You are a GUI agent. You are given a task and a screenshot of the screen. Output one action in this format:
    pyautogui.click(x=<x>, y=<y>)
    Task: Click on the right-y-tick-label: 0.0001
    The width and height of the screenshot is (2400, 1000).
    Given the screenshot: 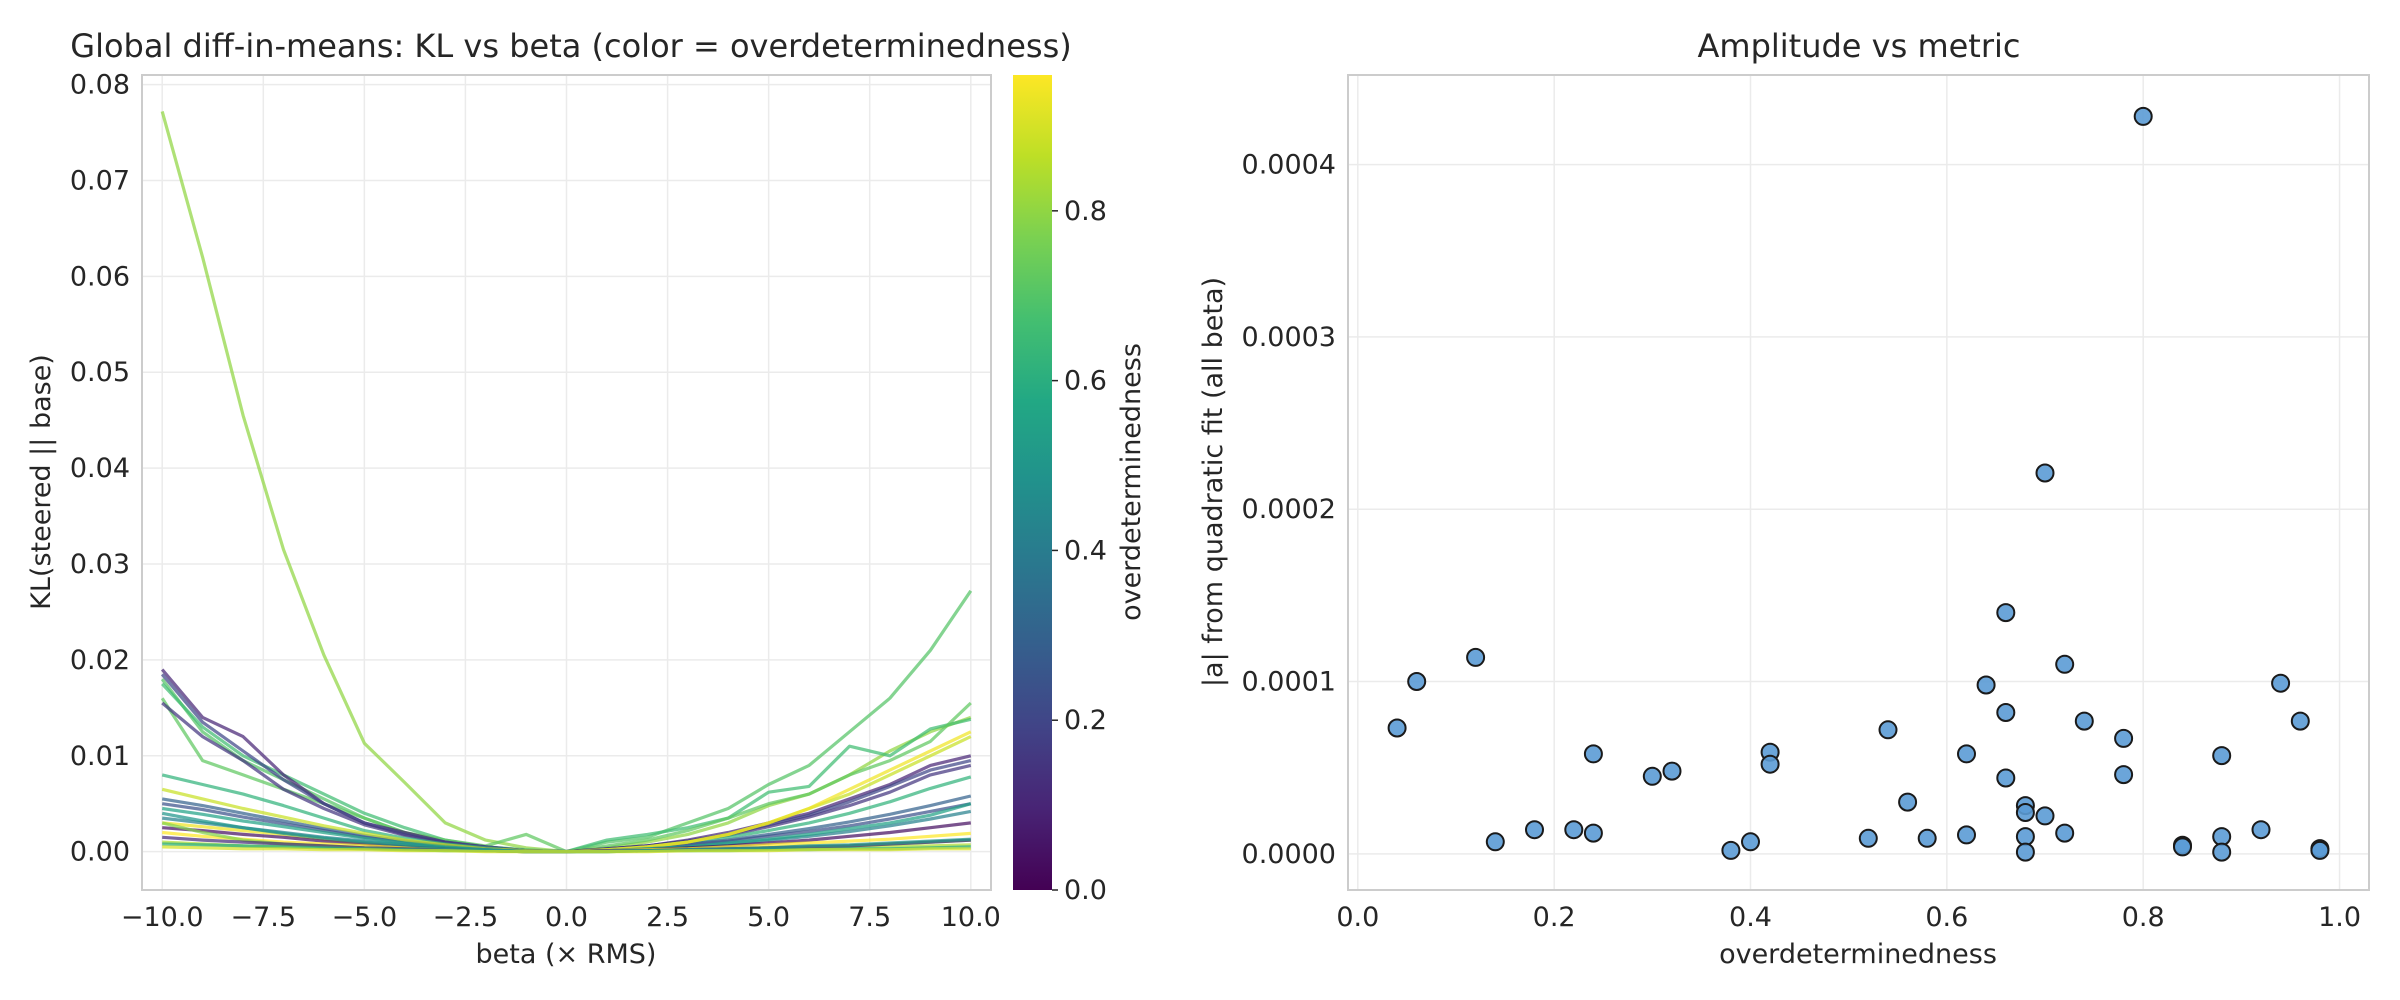 What is the action you would take?
    pyautogui.click(x=1289, y=682)
    